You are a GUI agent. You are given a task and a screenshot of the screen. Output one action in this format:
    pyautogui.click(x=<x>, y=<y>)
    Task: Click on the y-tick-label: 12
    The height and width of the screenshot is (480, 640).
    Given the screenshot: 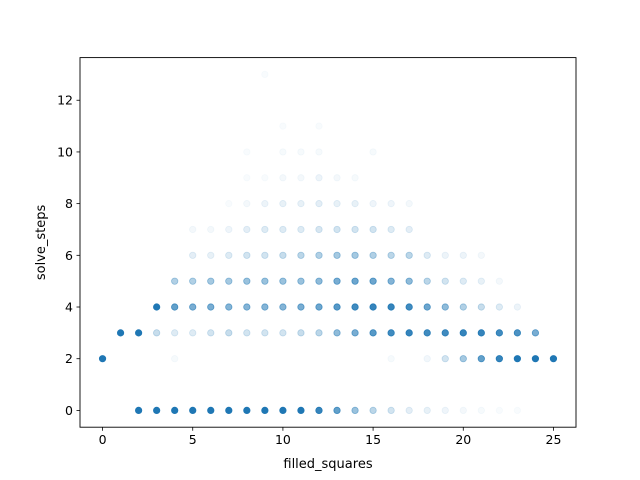 What is the action you would take?
    pyautogui.click(x=65, y=100)
    